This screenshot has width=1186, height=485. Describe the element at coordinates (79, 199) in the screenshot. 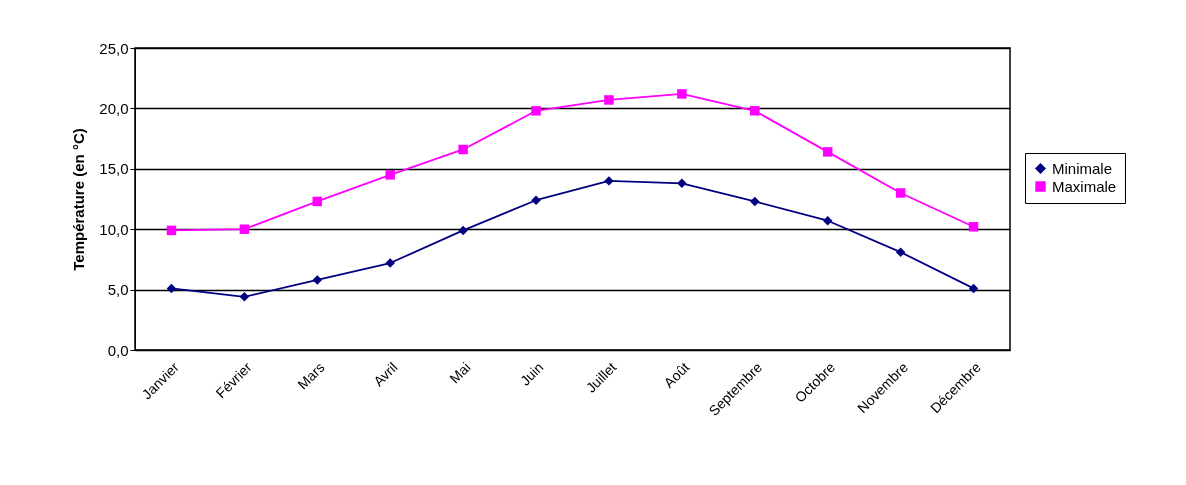

I see `y-axis-title: Température (en °C)` at that location.